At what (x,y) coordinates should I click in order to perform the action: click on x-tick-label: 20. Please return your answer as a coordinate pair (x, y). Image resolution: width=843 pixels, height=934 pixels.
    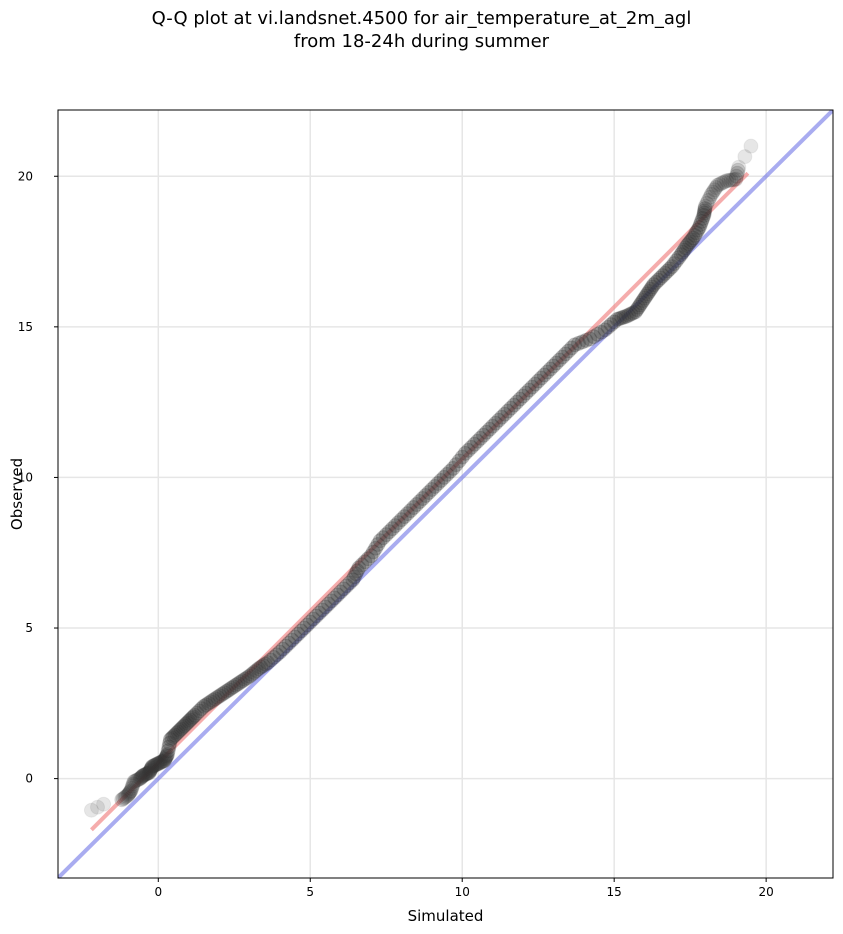
    Looking at the image, I should click on (765, 892).